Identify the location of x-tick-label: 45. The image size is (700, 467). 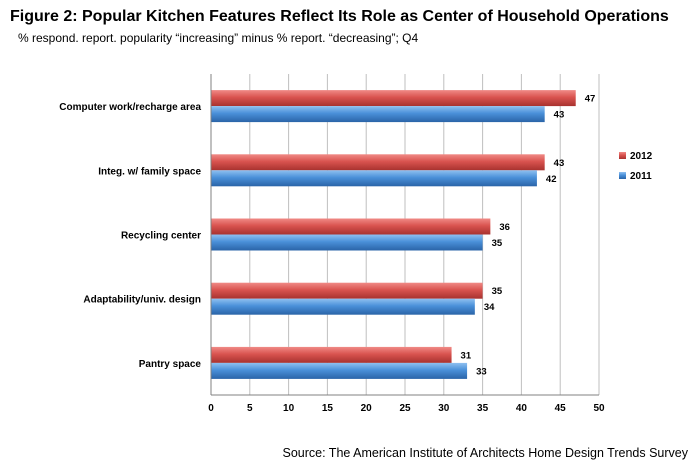
(561, 408).